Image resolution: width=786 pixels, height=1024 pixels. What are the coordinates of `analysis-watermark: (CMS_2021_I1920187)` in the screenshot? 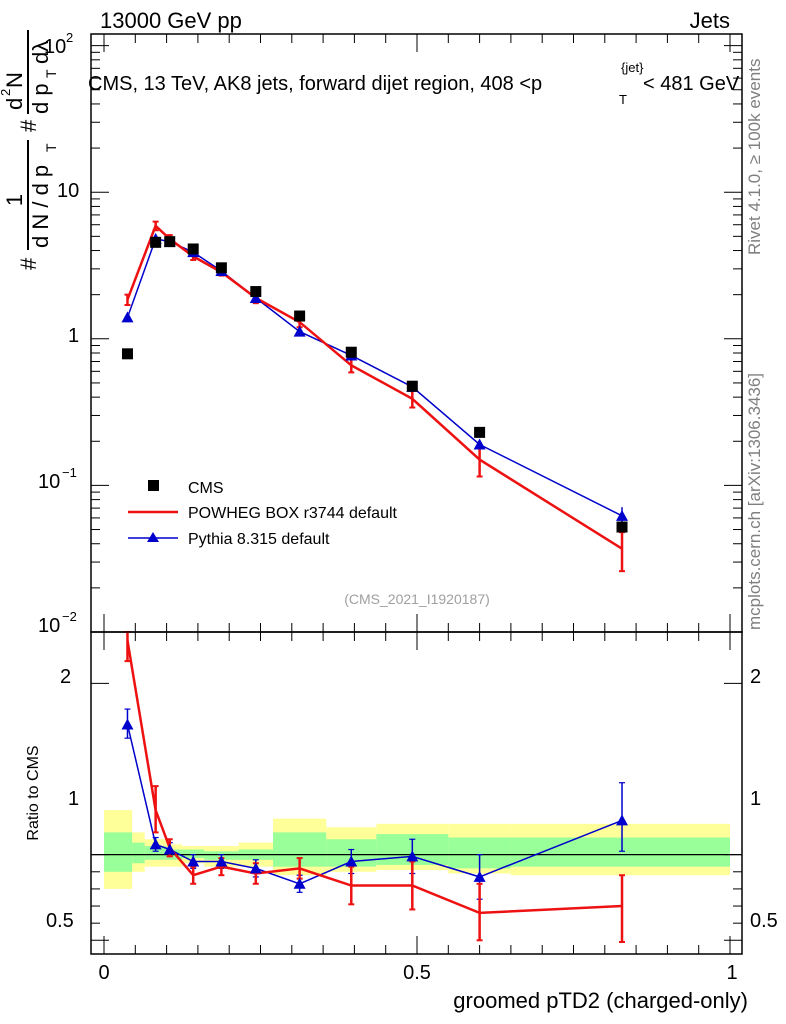 It's located at (417, 599).